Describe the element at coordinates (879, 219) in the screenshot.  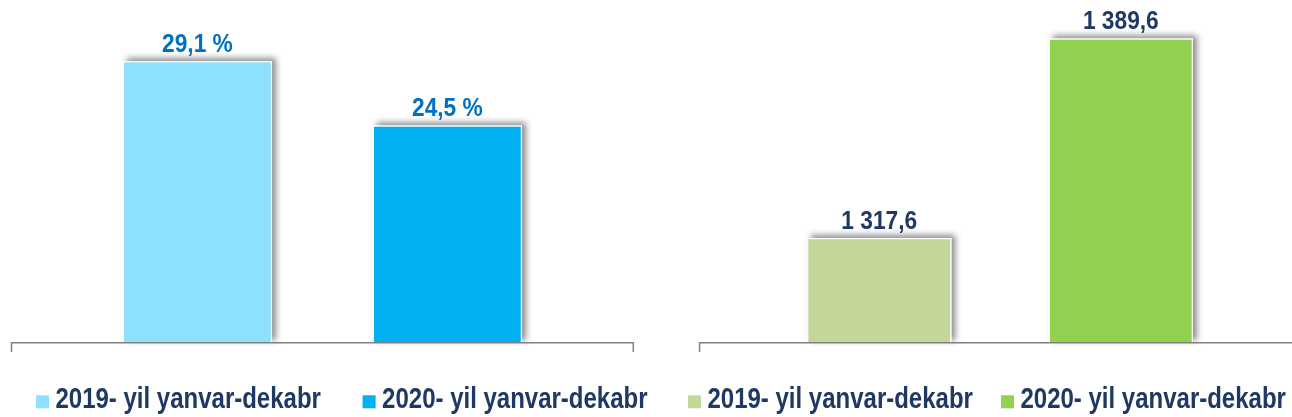
I see `data-label: 1 317,6` at that location.